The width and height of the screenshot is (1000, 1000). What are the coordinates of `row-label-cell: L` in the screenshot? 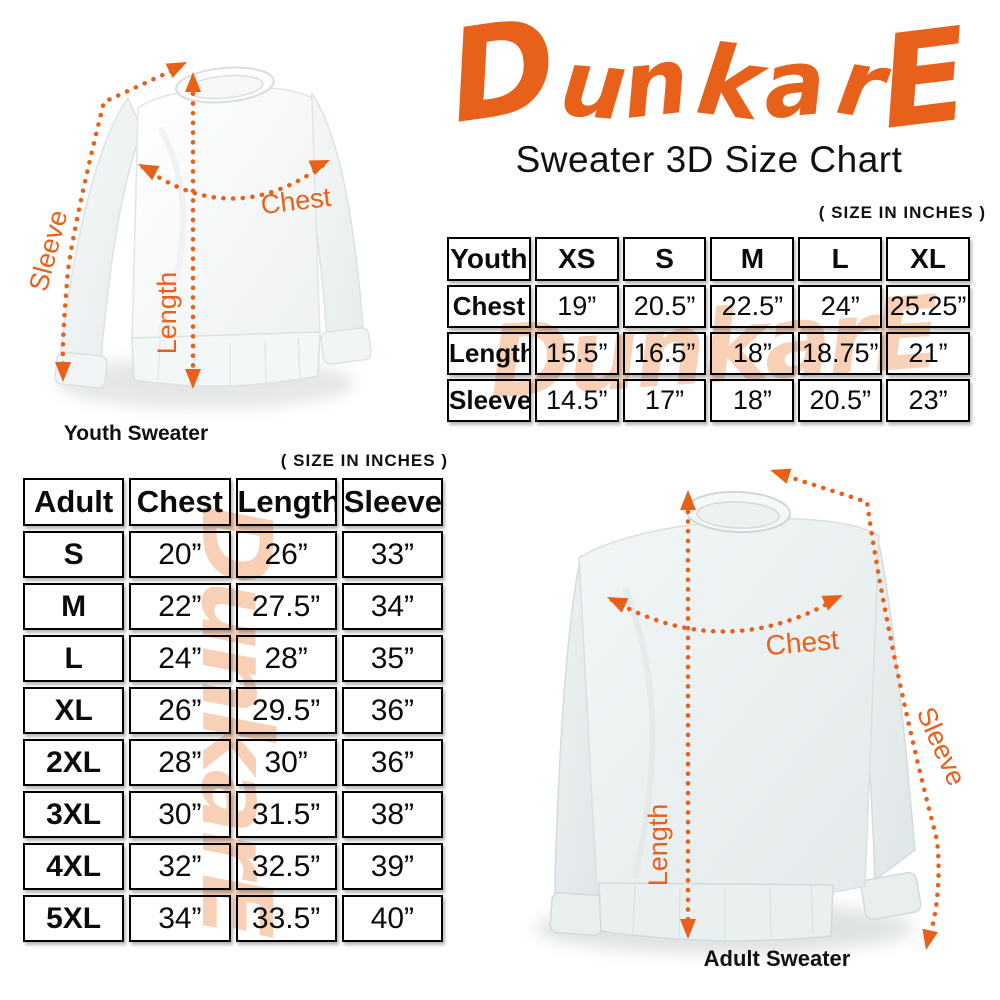 It's located at (74, 658).